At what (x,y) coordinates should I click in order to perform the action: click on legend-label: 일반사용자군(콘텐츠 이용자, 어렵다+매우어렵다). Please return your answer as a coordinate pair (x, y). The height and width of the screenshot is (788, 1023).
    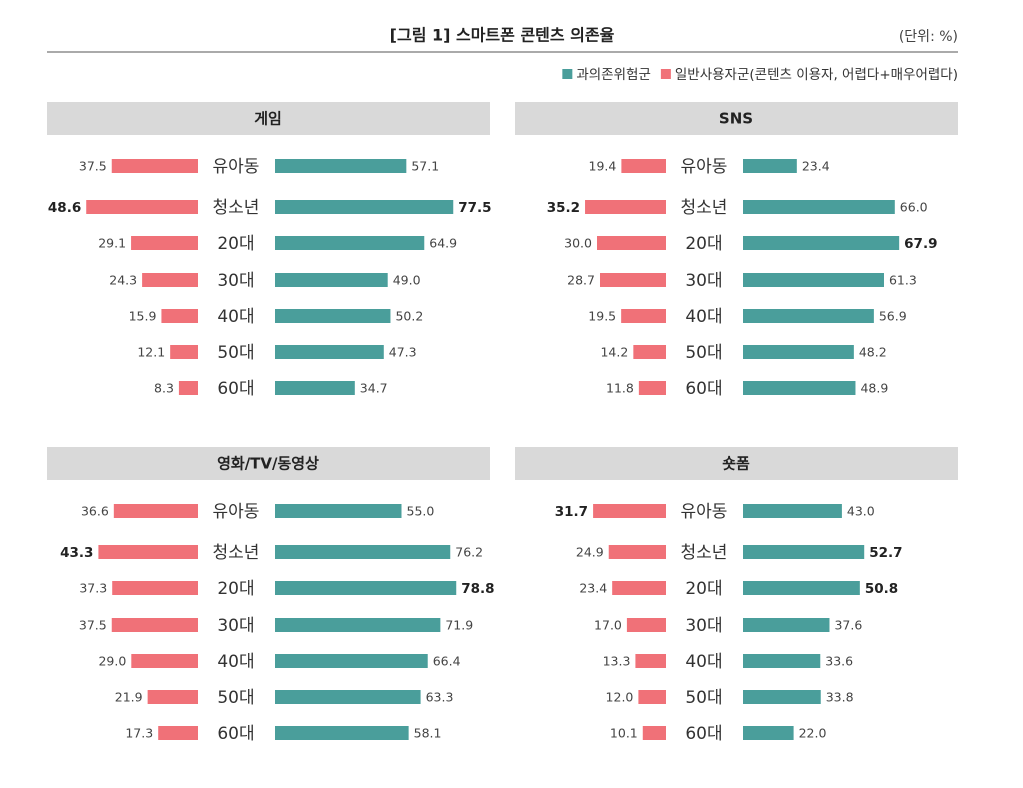
    Looking at the image, I should click on (816, 75).